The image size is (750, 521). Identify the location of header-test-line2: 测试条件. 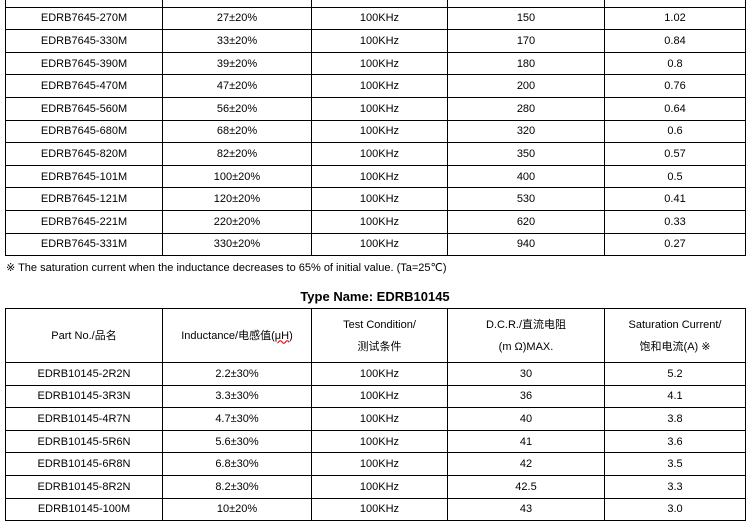
(379, 346).